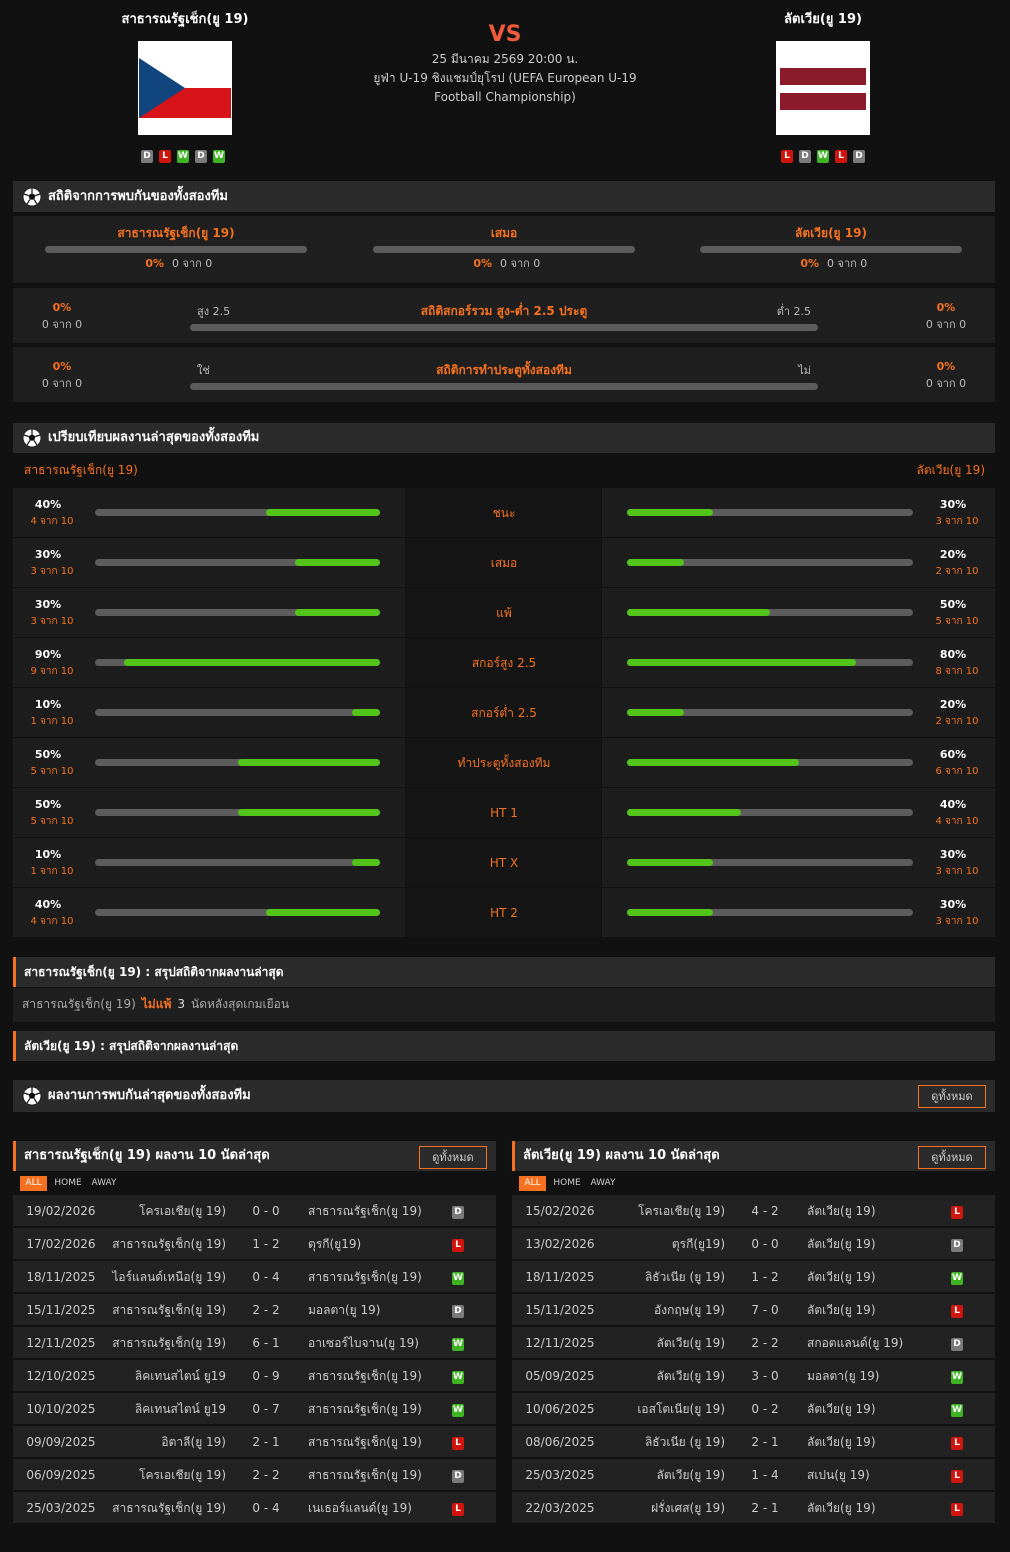 This screenshot has width=1010, height=1552. What do you see at coordinates (765, 1211) in the screenshot?
I see `match-score: 4 - 2` at bounding box center [765, 1211].